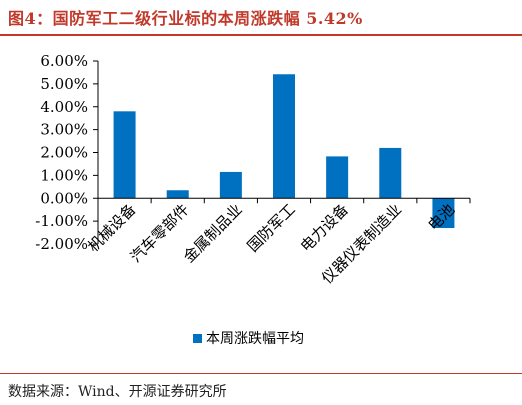 This screenshot has height=405, width=522. What do you see at coordinates (64, 130) in the screenshot?
I see `y-tick-label: 3.00%` at bounding box center [64, 130].